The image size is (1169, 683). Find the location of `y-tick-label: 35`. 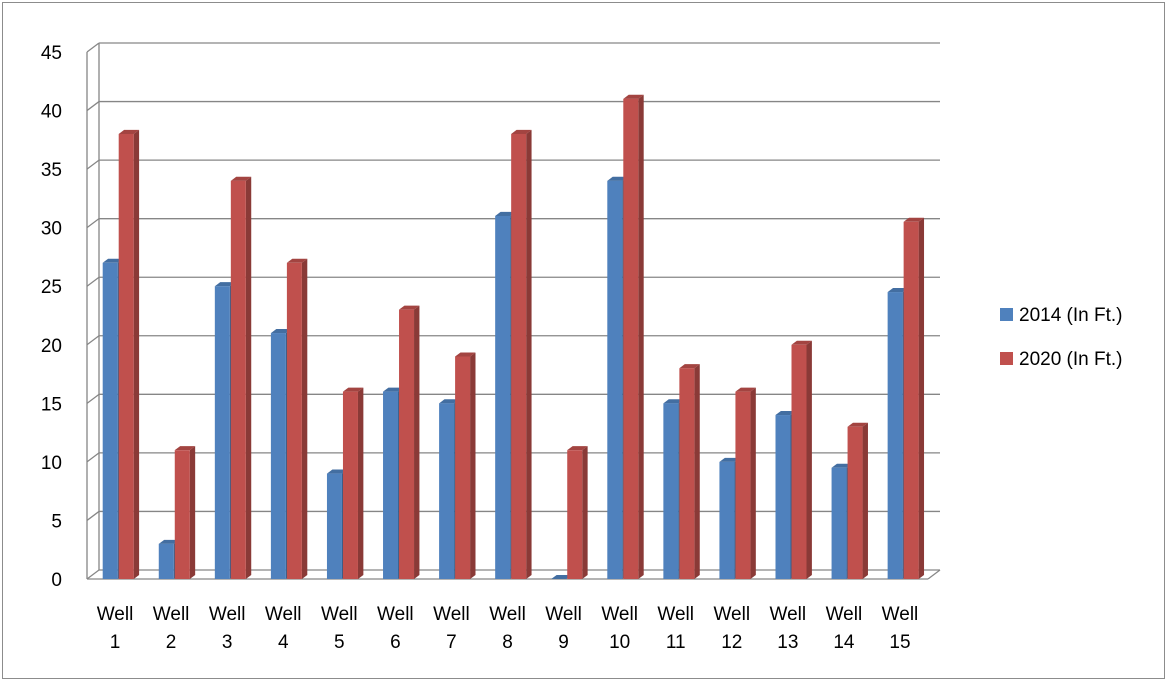

y-tick-label: 35 is located at coordinates (51, 170).